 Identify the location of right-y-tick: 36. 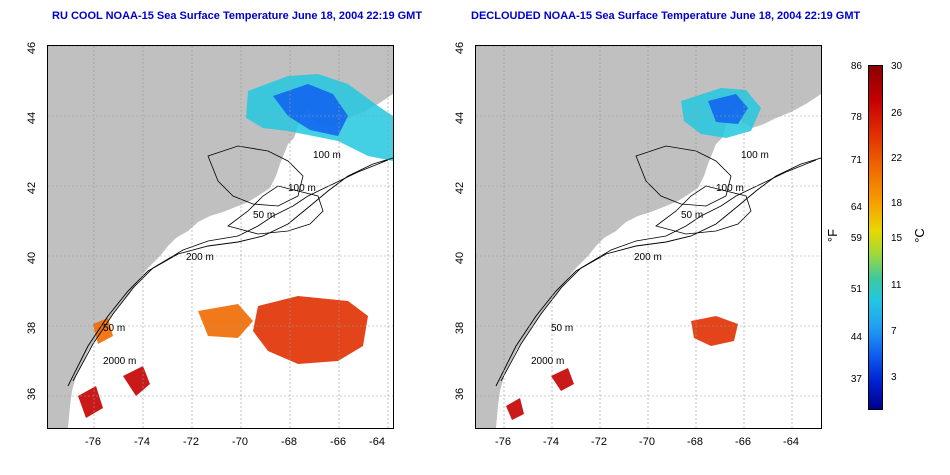
(460, 394).